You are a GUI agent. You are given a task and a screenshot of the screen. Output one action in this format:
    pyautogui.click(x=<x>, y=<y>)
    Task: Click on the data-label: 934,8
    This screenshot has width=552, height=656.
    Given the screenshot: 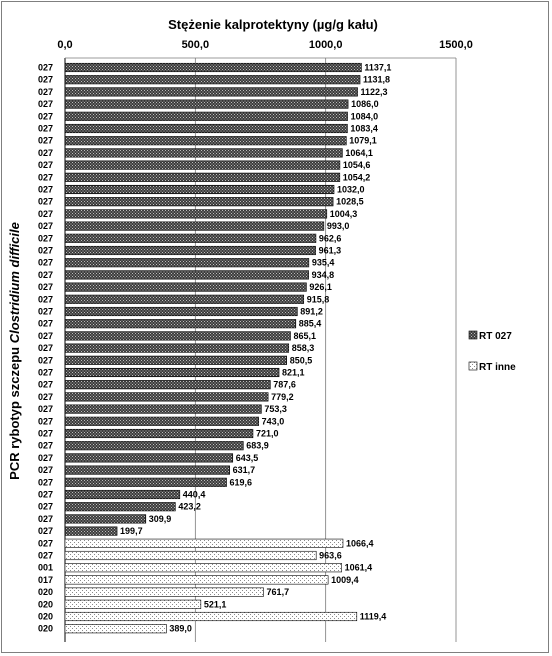 What is the action you would take?
    pyautogui.click(x=323, y=275)
    